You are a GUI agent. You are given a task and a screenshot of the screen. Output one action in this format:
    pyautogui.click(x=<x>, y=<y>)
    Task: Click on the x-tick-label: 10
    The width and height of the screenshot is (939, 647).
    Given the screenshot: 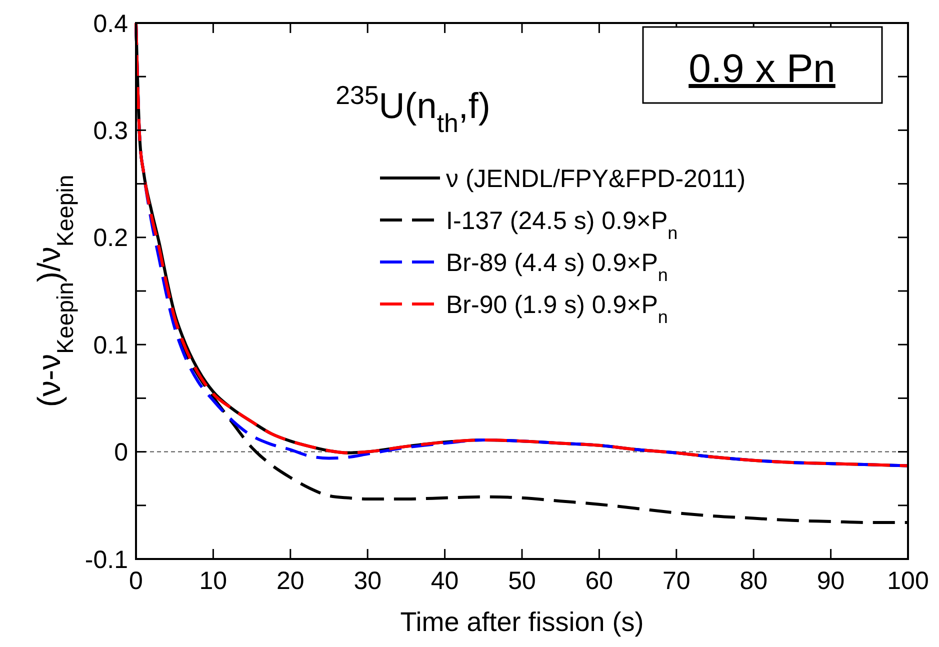 What is the action you would take?
    pyautogui.click(x=213, y=581)
    